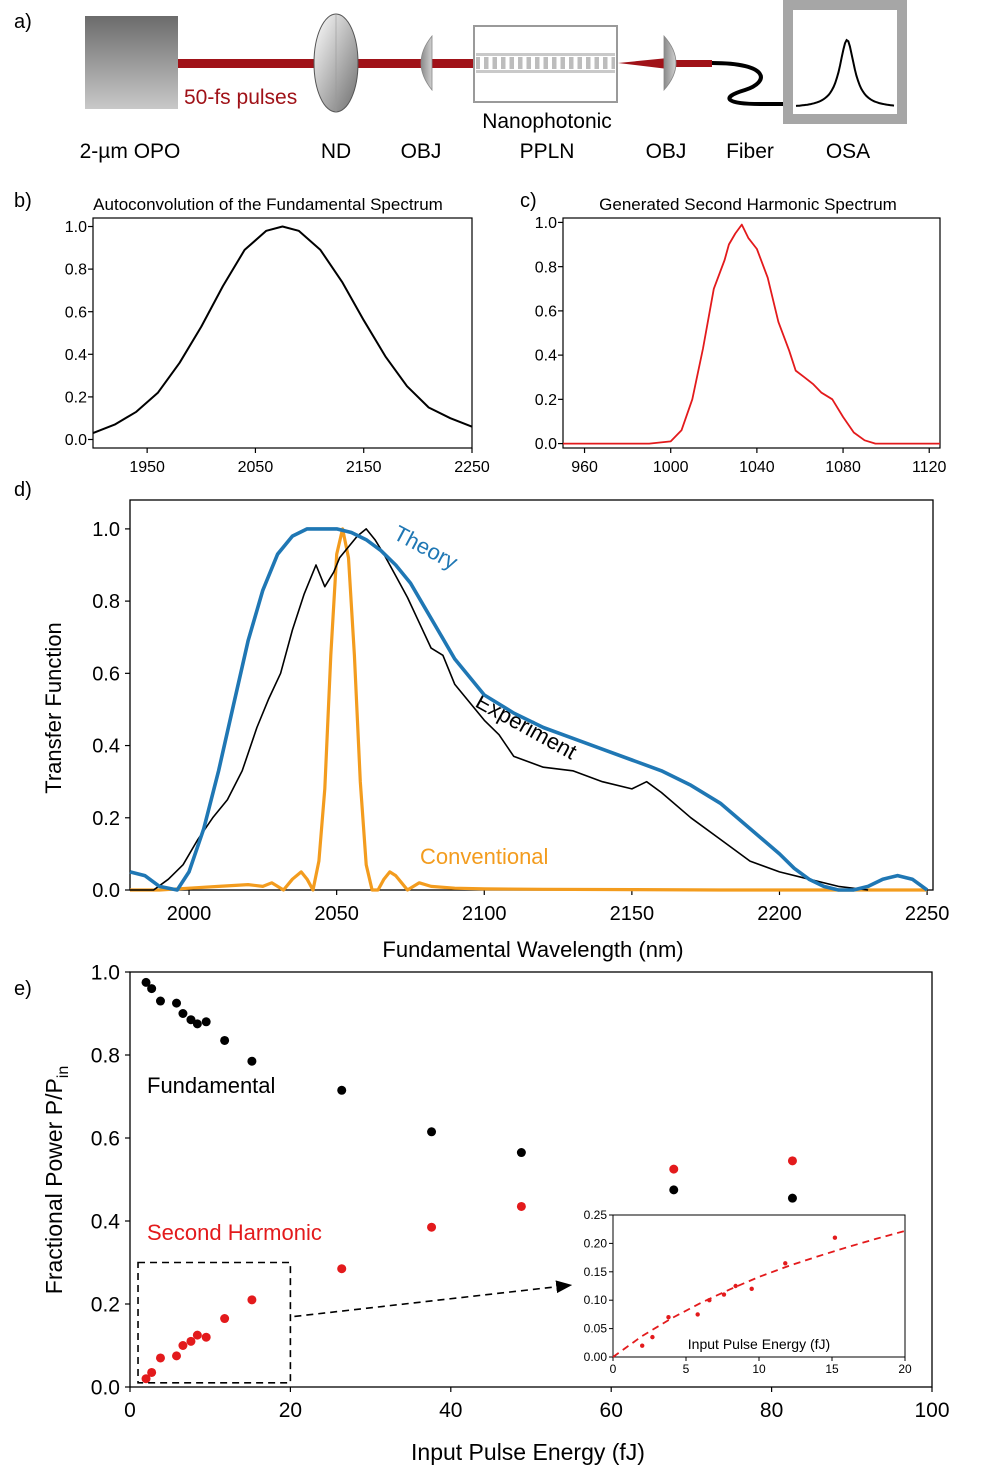 This screenshot has width=992, height=1481. What do you see at coordinates (613, 1369) in the screenshot?
I see `inset-x-tick-label: 0` at bounding box center [613, 1369].